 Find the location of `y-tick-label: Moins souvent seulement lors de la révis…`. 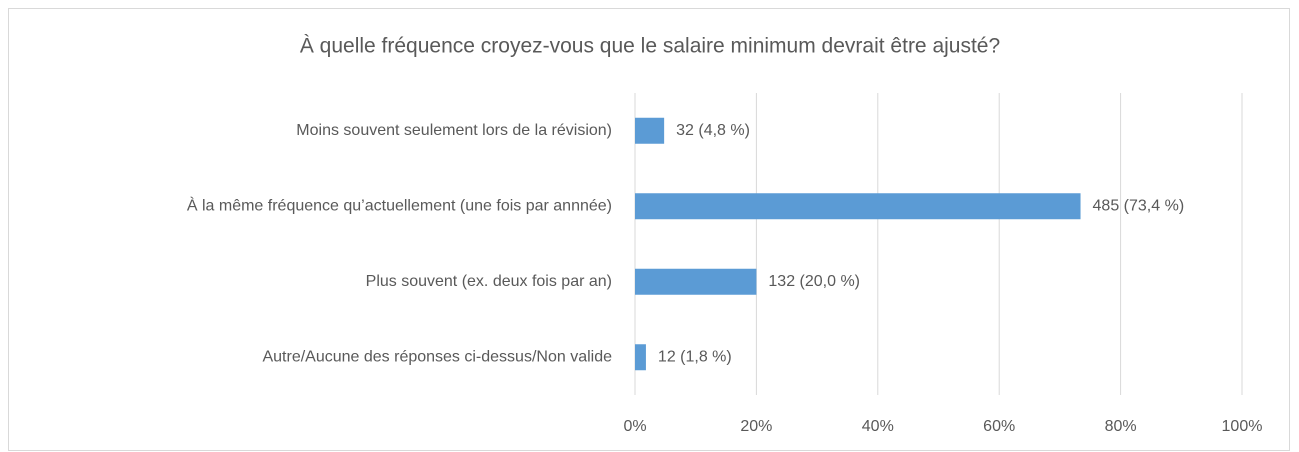

y-tick-label: Moins souvent seulement lors de la révis… is located at coordinates (454, 130).